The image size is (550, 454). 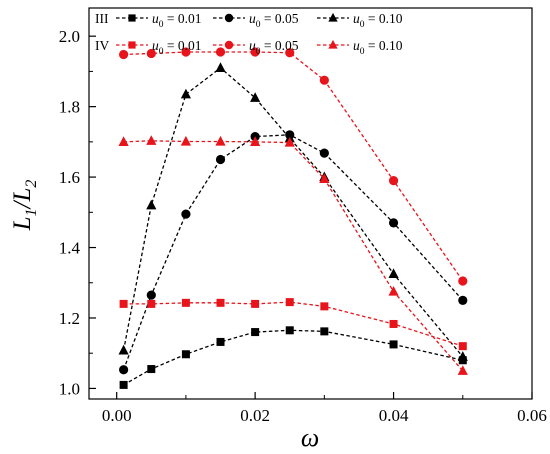 What do you see at coordinates (70, 248) in the screenshot?
I see `y-tick-label: 1.4` at bounding box center [70, 248].